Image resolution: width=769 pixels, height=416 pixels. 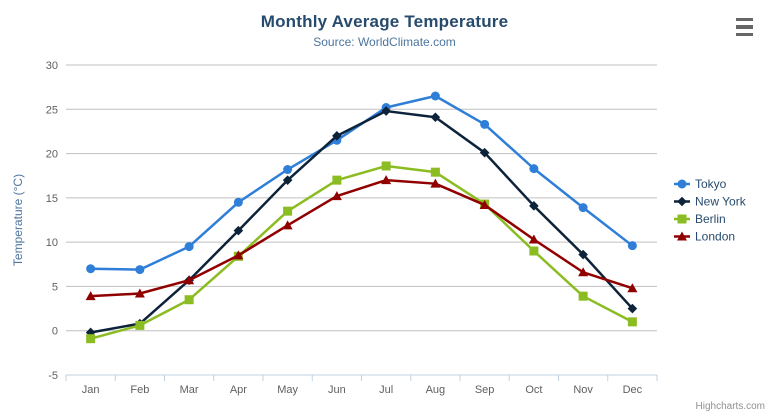 I want to click on legend-item-tokyo: Tokyo, so click(x=700, y=184).